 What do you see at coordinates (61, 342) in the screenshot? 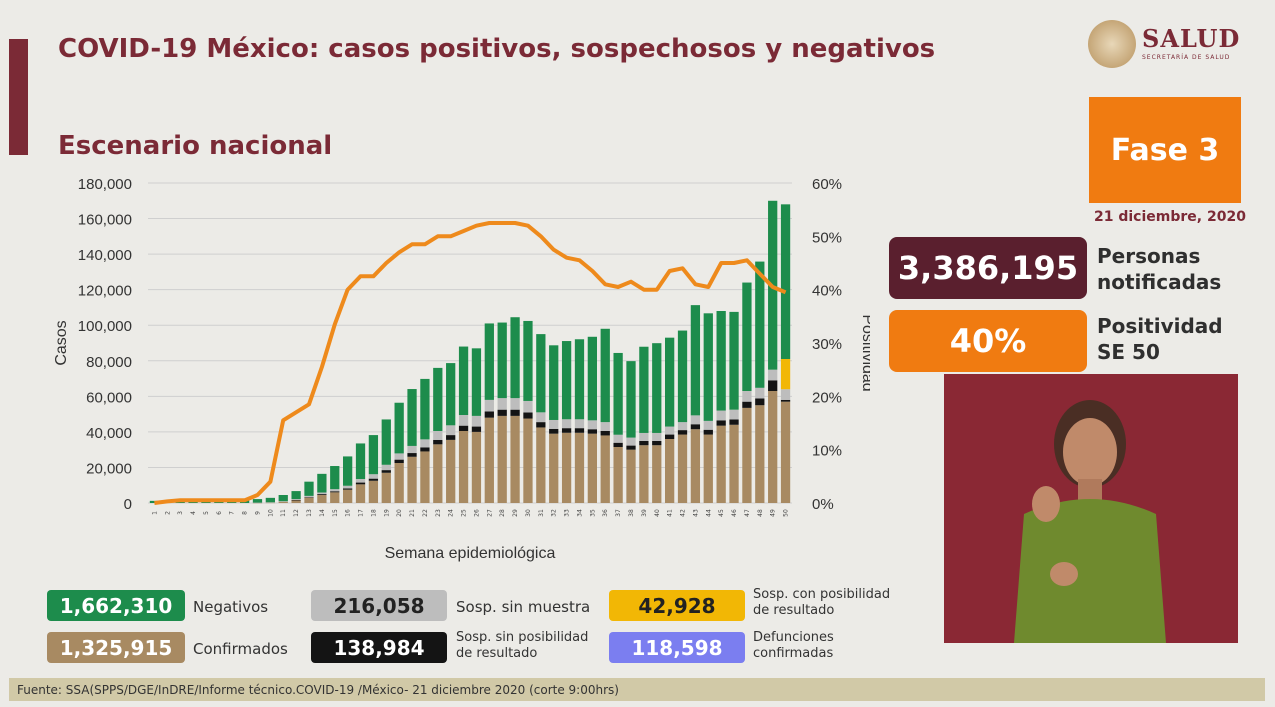
I see `y-axis-label: Casos` at bounding box center [61, 342].